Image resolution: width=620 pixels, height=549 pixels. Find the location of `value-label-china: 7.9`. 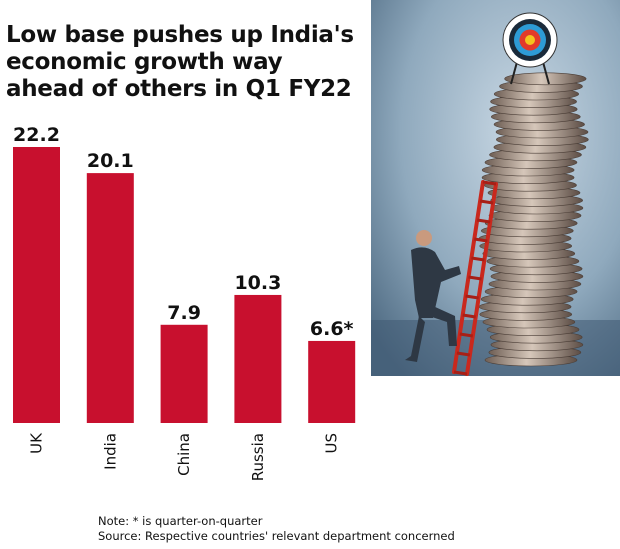

value-label-china: 7.9 is located at coordinates (184, 313).